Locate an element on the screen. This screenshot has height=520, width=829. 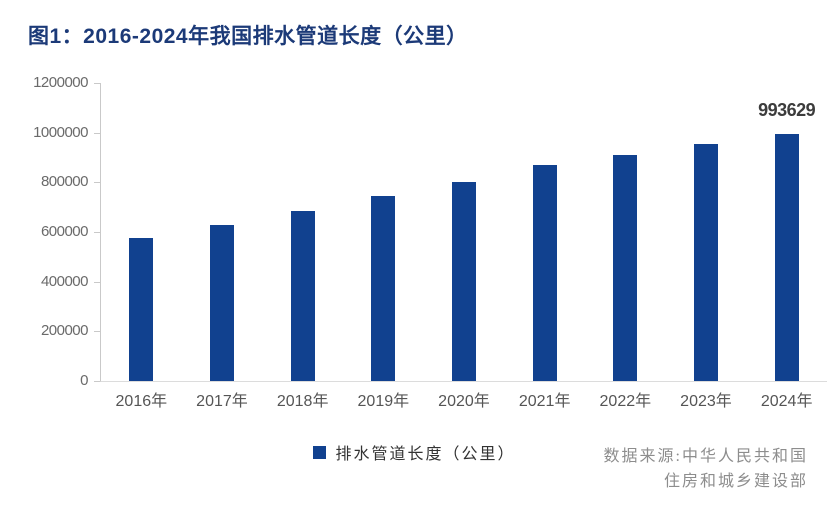
bar-2020年 is located at coordinates (463, 281).